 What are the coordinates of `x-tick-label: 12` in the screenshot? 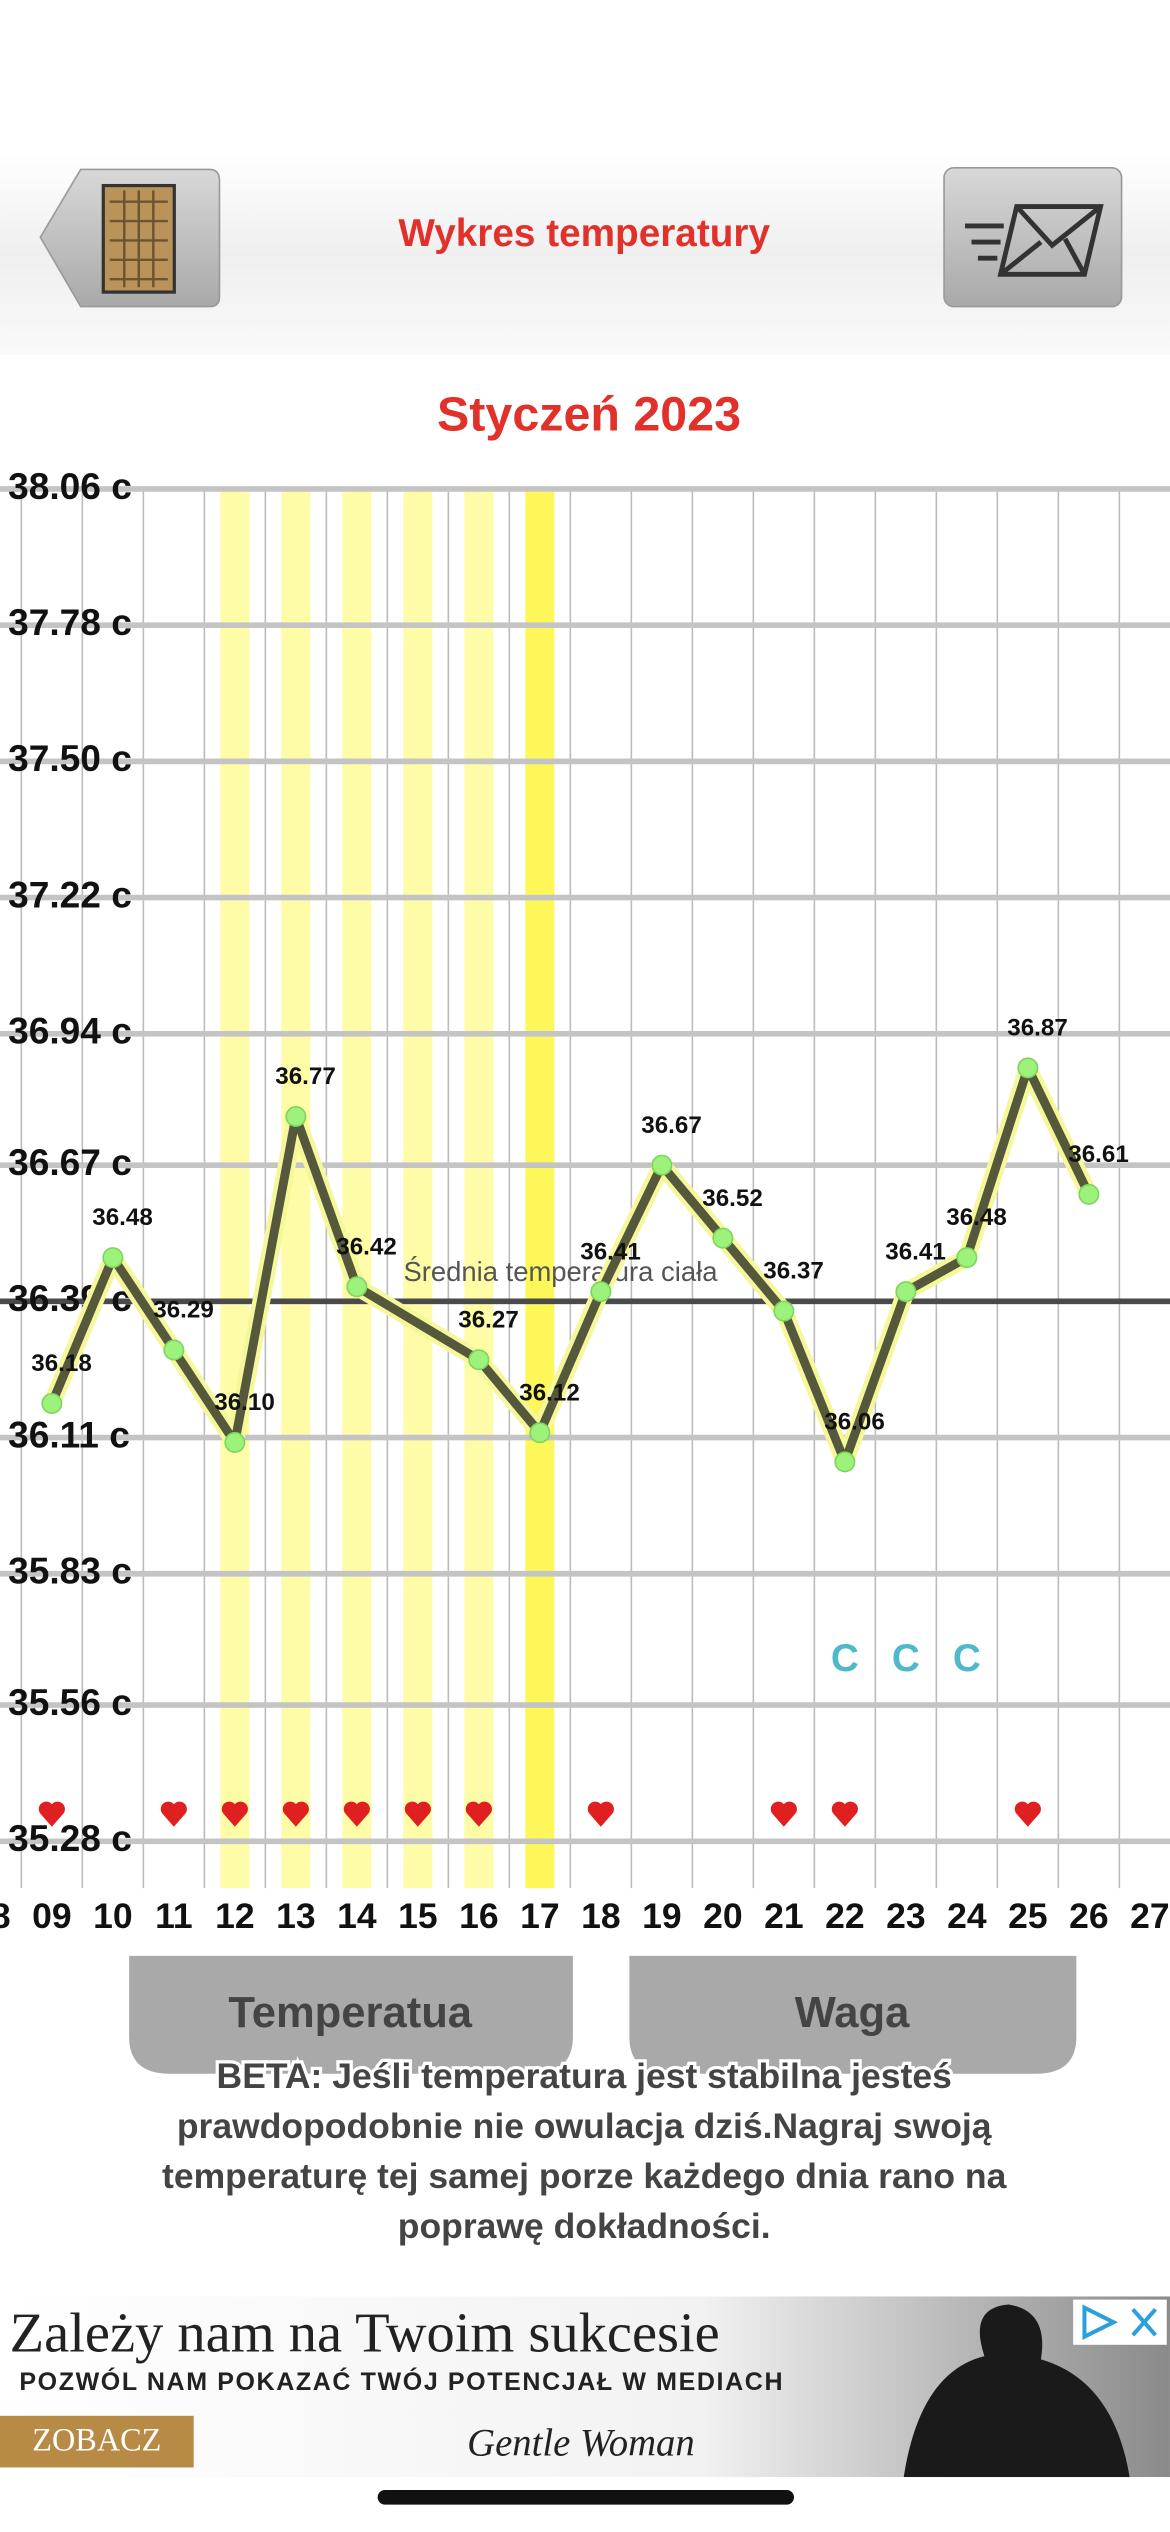 It's located at (235, 1916).